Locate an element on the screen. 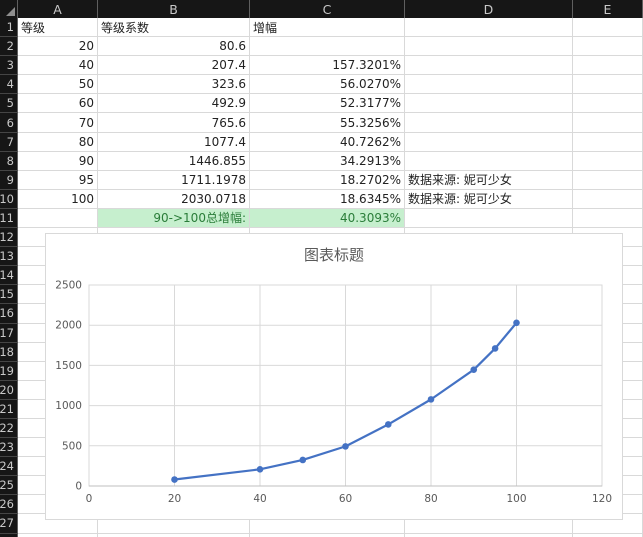 The image size is (643, 537). cell-E9 is located at coordinates (608, 180).